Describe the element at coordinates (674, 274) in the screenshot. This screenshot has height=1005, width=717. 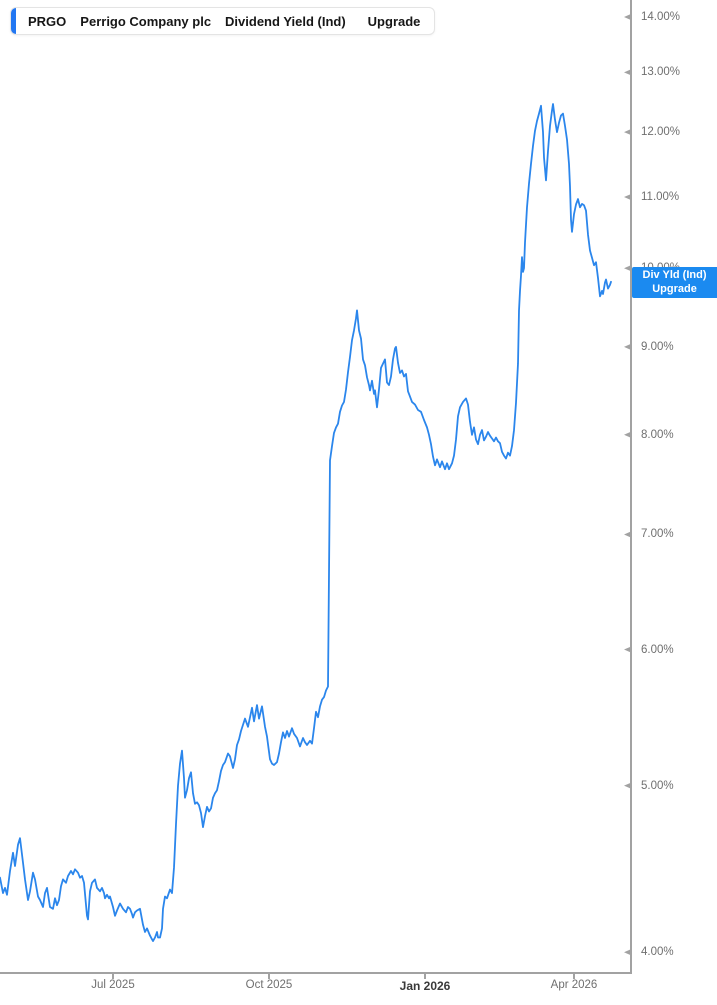
I see `series-badge-line1: Div Yld (Ind)` at that location.